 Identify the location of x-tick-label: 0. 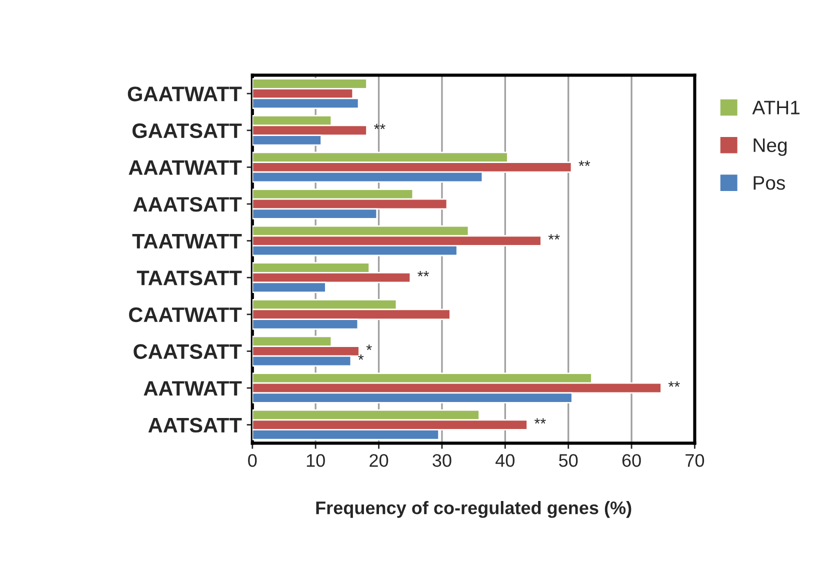
(252, 460).